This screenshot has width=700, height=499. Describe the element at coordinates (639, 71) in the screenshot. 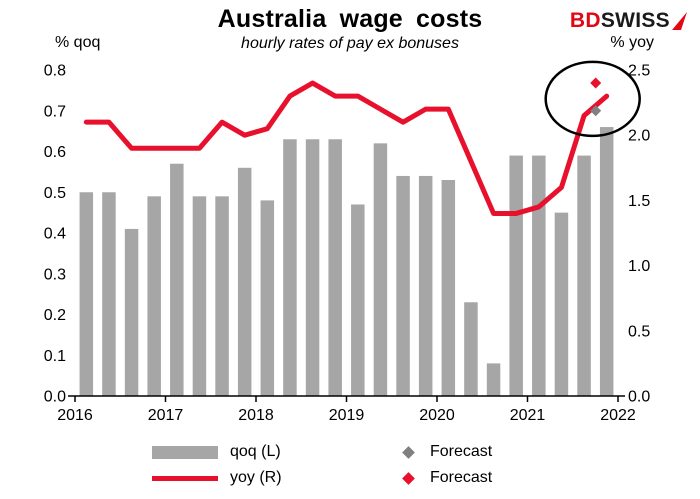

I see `right-tick-label: 2.5` at that location.